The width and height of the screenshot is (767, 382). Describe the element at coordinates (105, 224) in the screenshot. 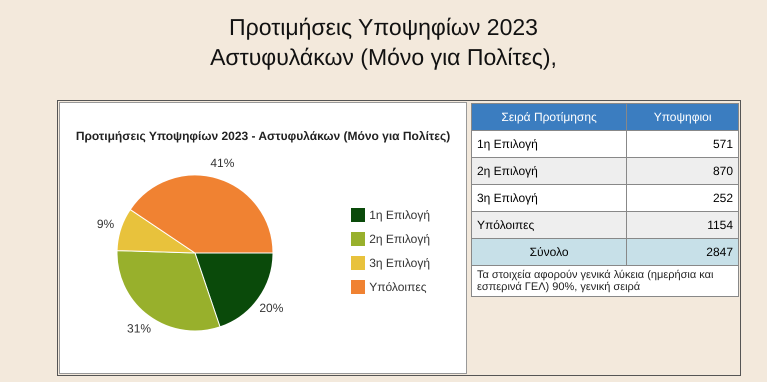

I see `data-label: 9%` at that location.